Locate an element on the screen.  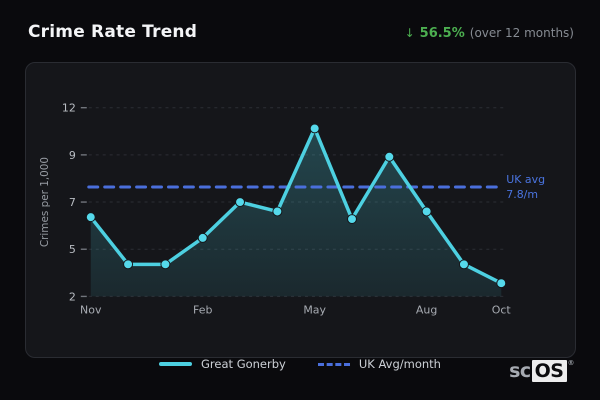
x-tick-label: Aug is located at coordinates (426, 309).